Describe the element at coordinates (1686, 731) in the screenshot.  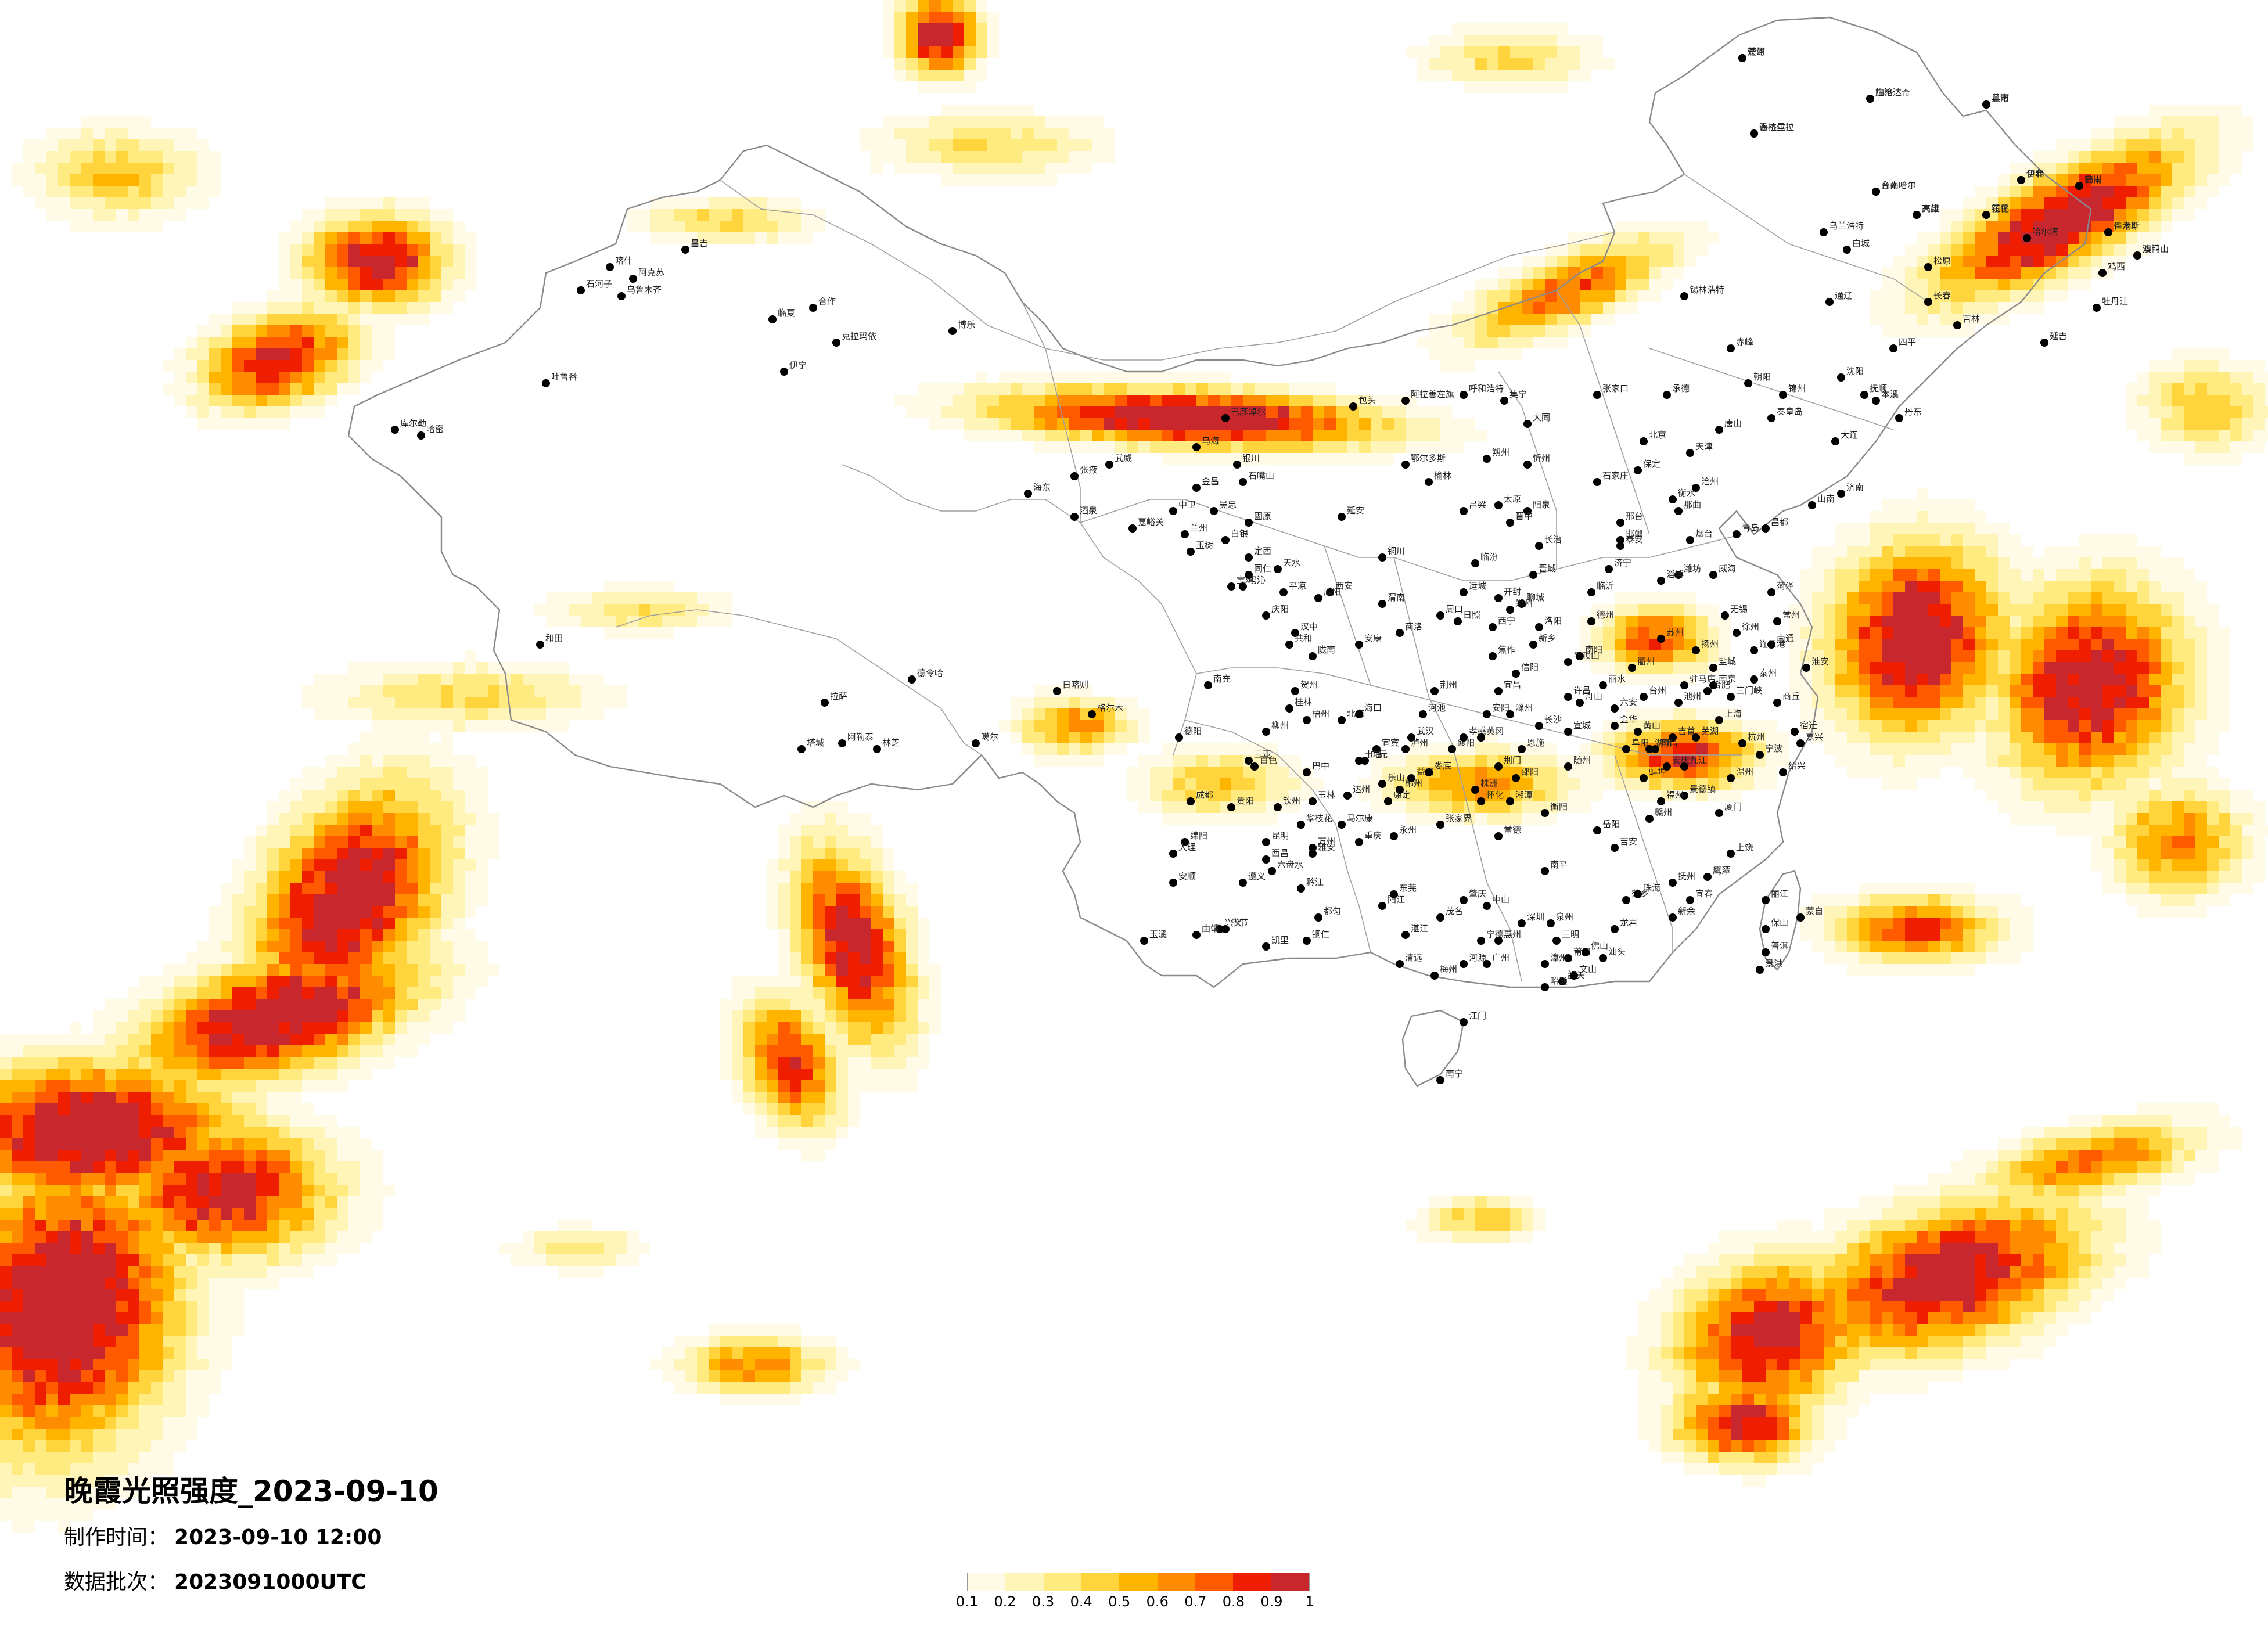
I see `city-label: 吉首` at that location.